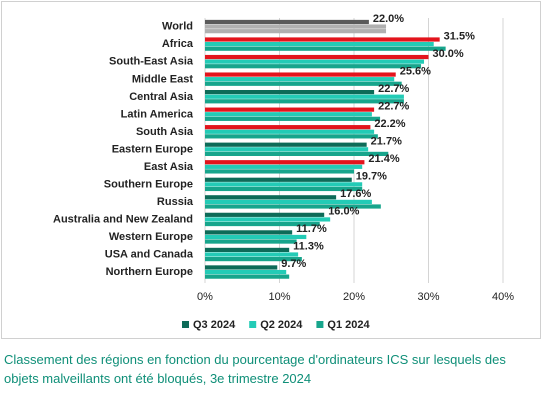 The image size is (544, 400). Describe the element at coordinates (151, 62) in the screenshot. I see `category-label: South-East Asia` at that location.